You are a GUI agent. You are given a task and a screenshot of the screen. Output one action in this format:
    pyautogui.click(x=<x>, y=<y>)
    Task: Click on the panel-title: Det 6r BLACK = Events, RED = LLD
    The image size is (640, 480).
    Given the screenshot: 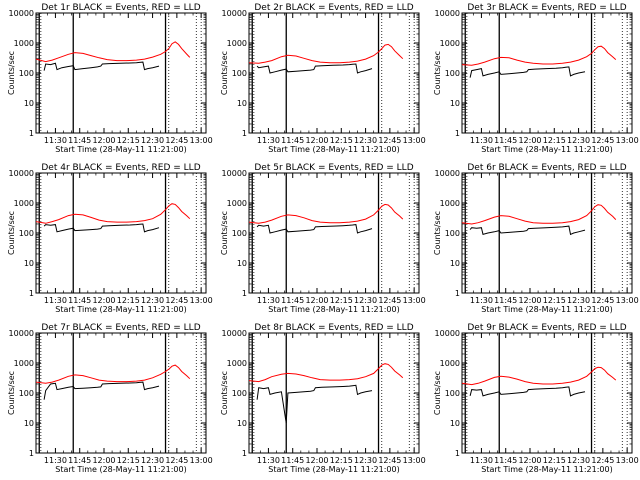 What is the action you would take?
    pyautogui.click(x=546, y=168)
    